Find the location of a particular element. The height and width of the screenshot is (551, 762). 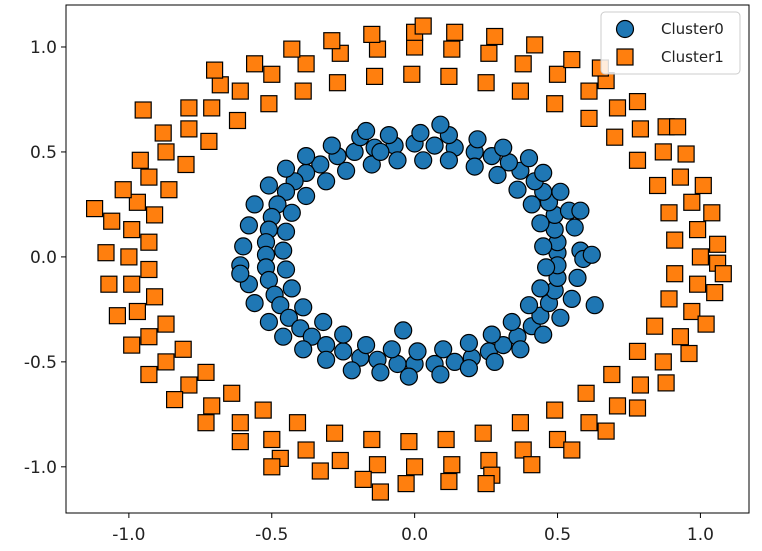

y-tick-label: 0.5 is located at coordinates (43, 153).